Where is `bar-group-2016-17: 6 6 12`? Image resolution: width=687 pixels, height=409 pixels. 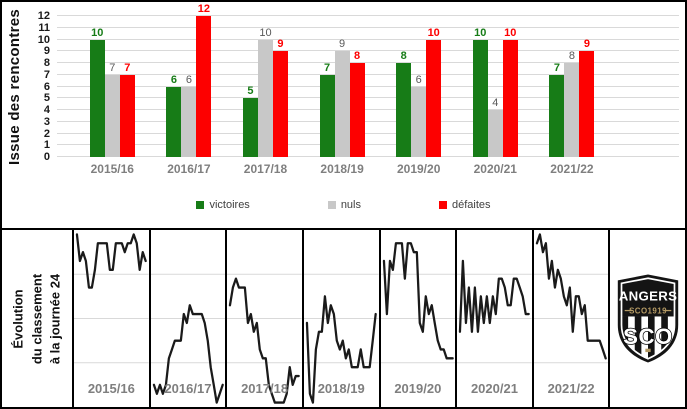
bar-group-2016-17: 6 6 12 is located at coordinates (189, 80).